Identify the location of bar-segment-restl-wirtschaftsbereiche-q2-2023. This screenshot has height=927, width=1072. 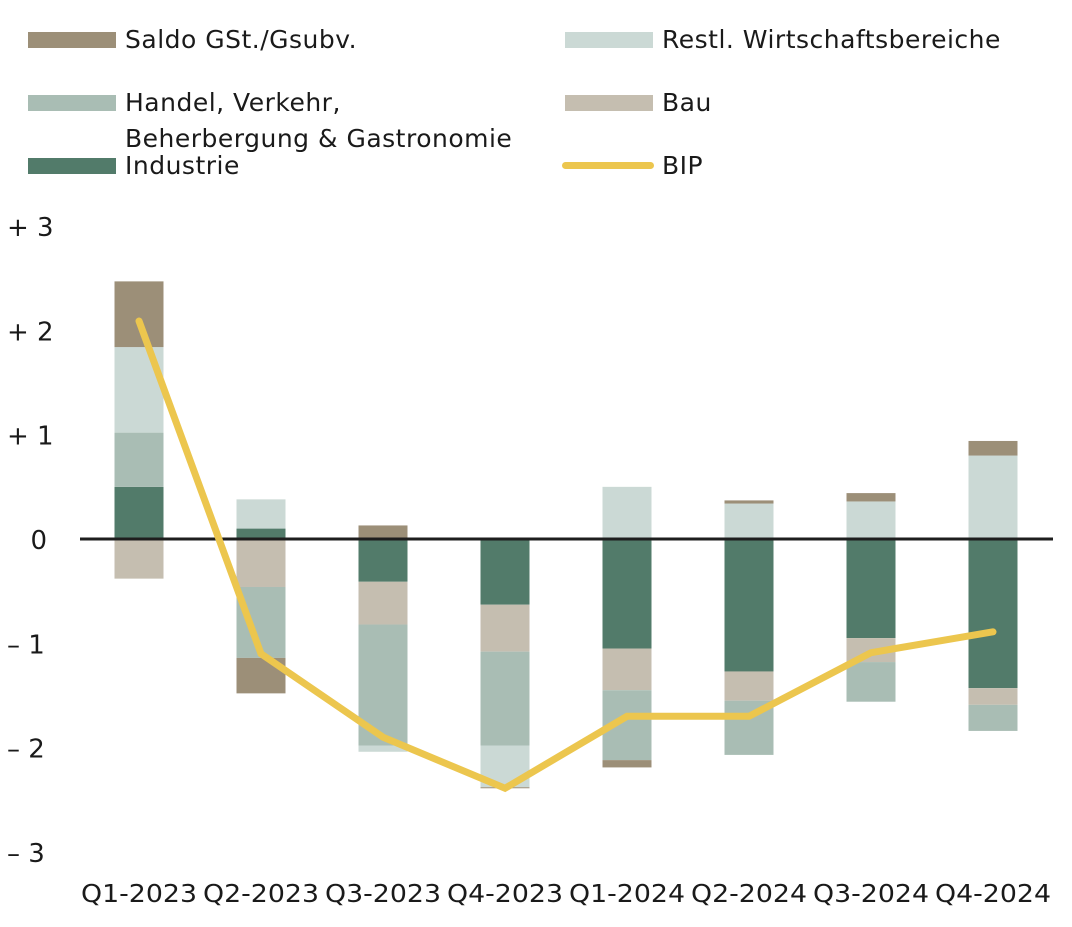
(261, 514).